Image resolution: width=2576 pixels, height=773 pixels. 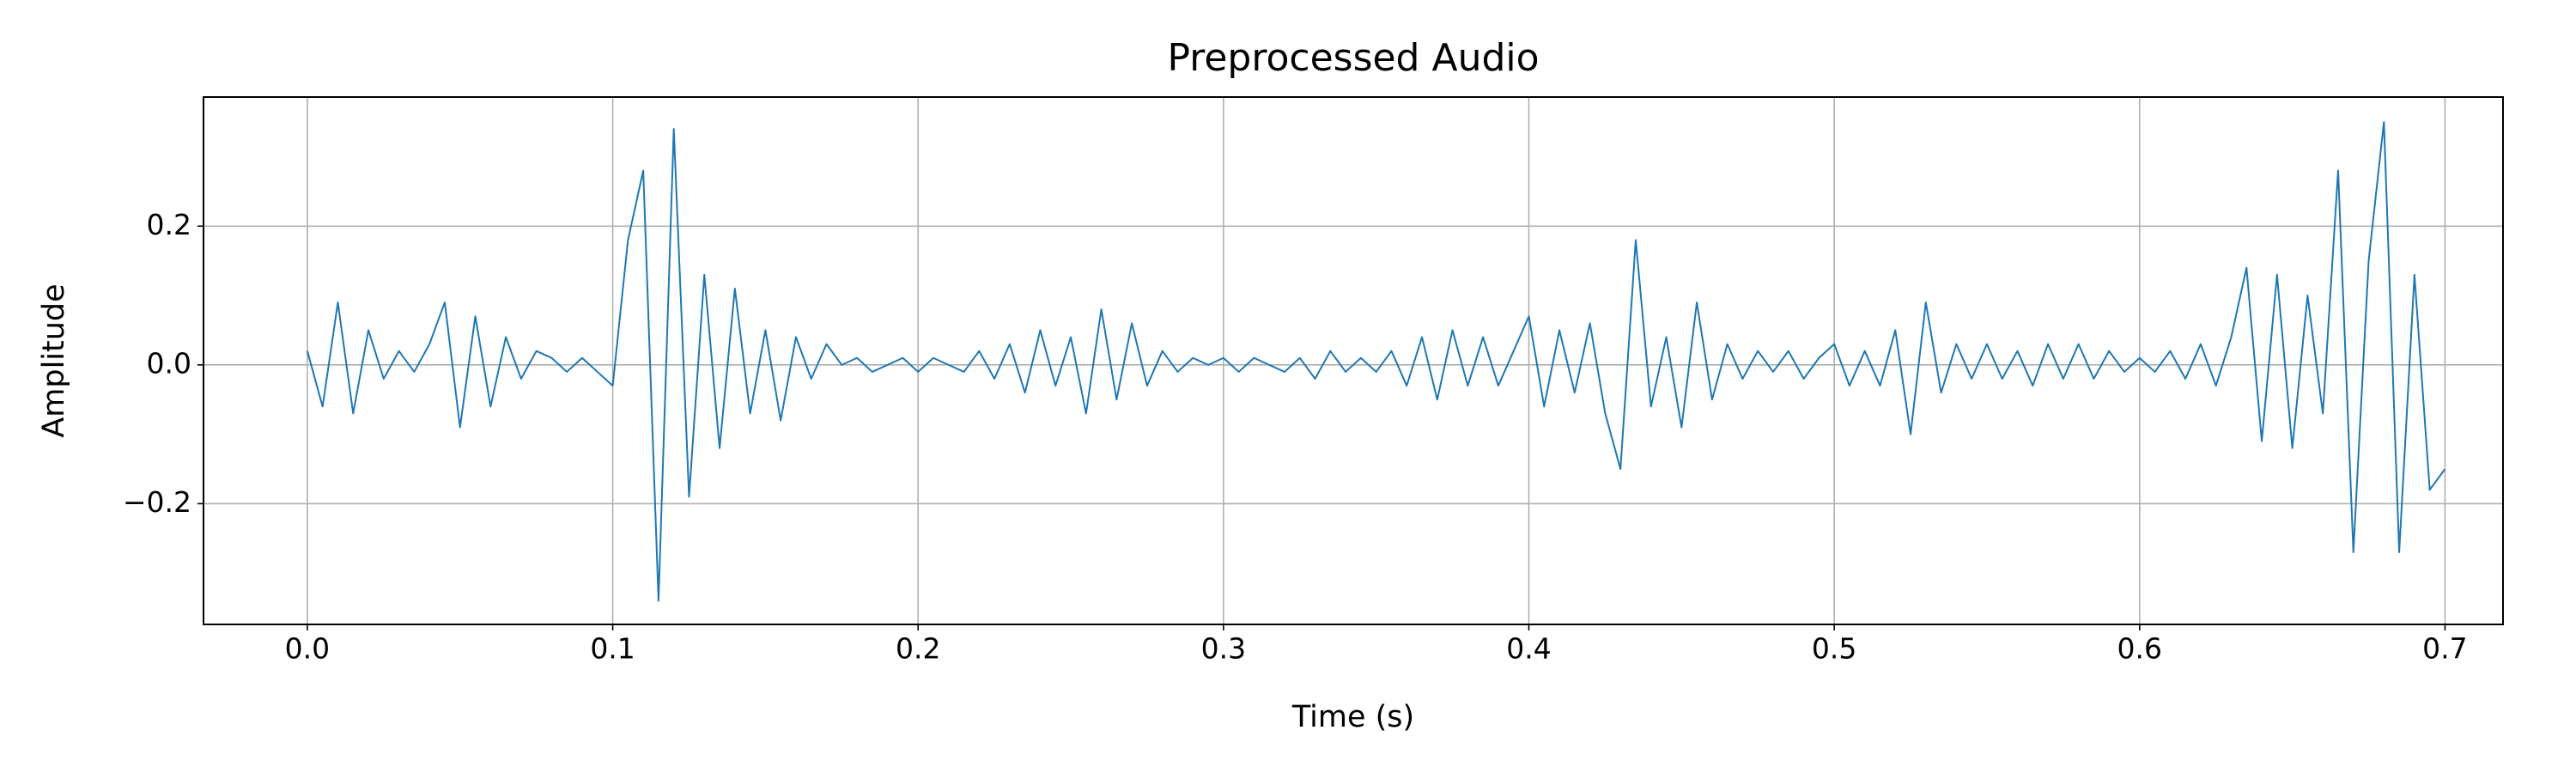 What do you see at coordinates (307, 649) in the screenshot?
I see `x-tick-label: 0.0` at bounding box center [307, 649].